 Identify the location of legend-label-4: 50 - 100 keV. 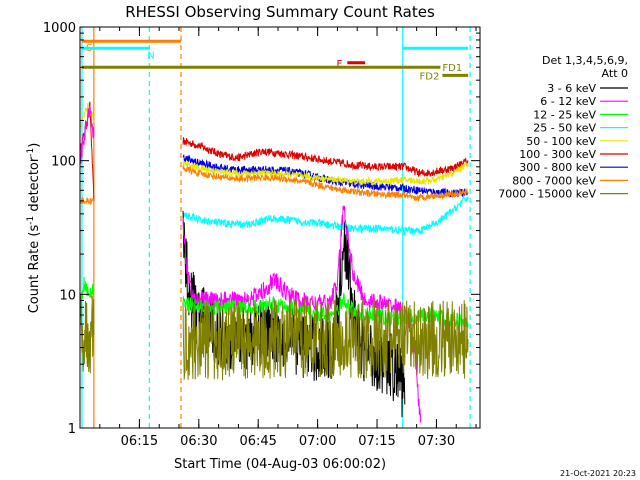
(561, 141).